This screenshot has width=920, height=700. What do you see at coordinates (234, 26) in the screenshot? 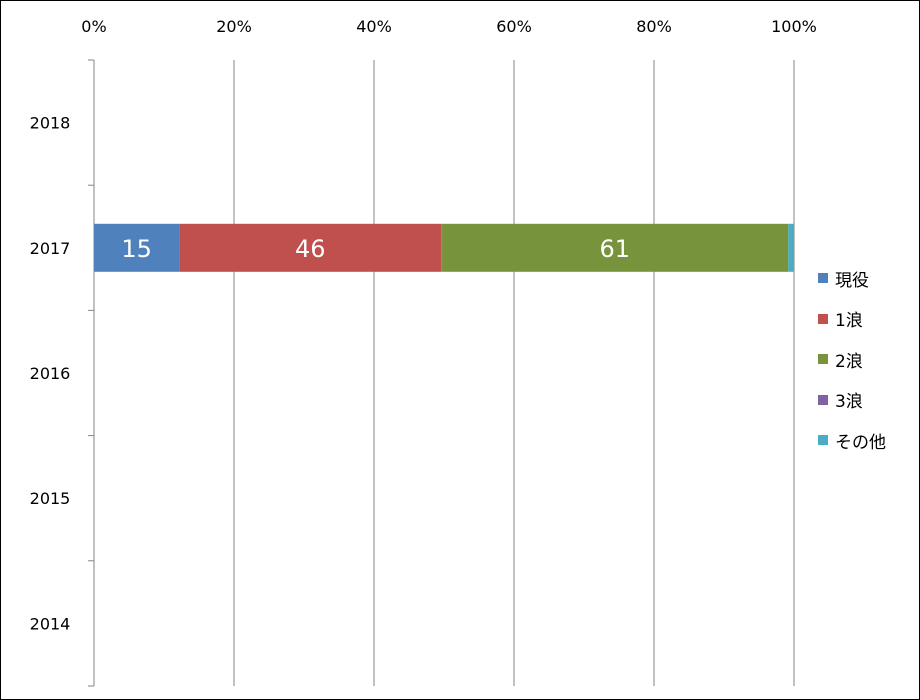
I see `x-tick-label: 20%` at bounding box center [234, 26].